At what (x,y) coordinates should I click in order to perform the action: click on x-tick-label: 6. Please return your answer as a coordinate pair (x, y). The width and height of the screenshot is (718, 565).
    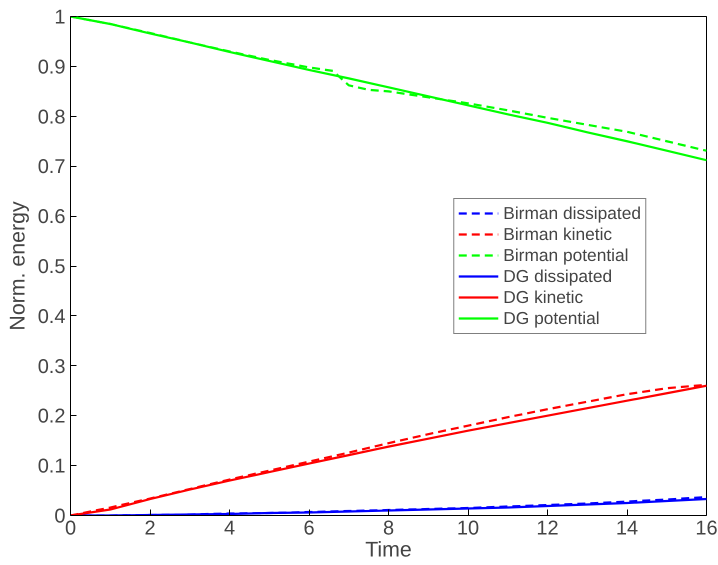
    Looking at the image, I should click on (309, 529).